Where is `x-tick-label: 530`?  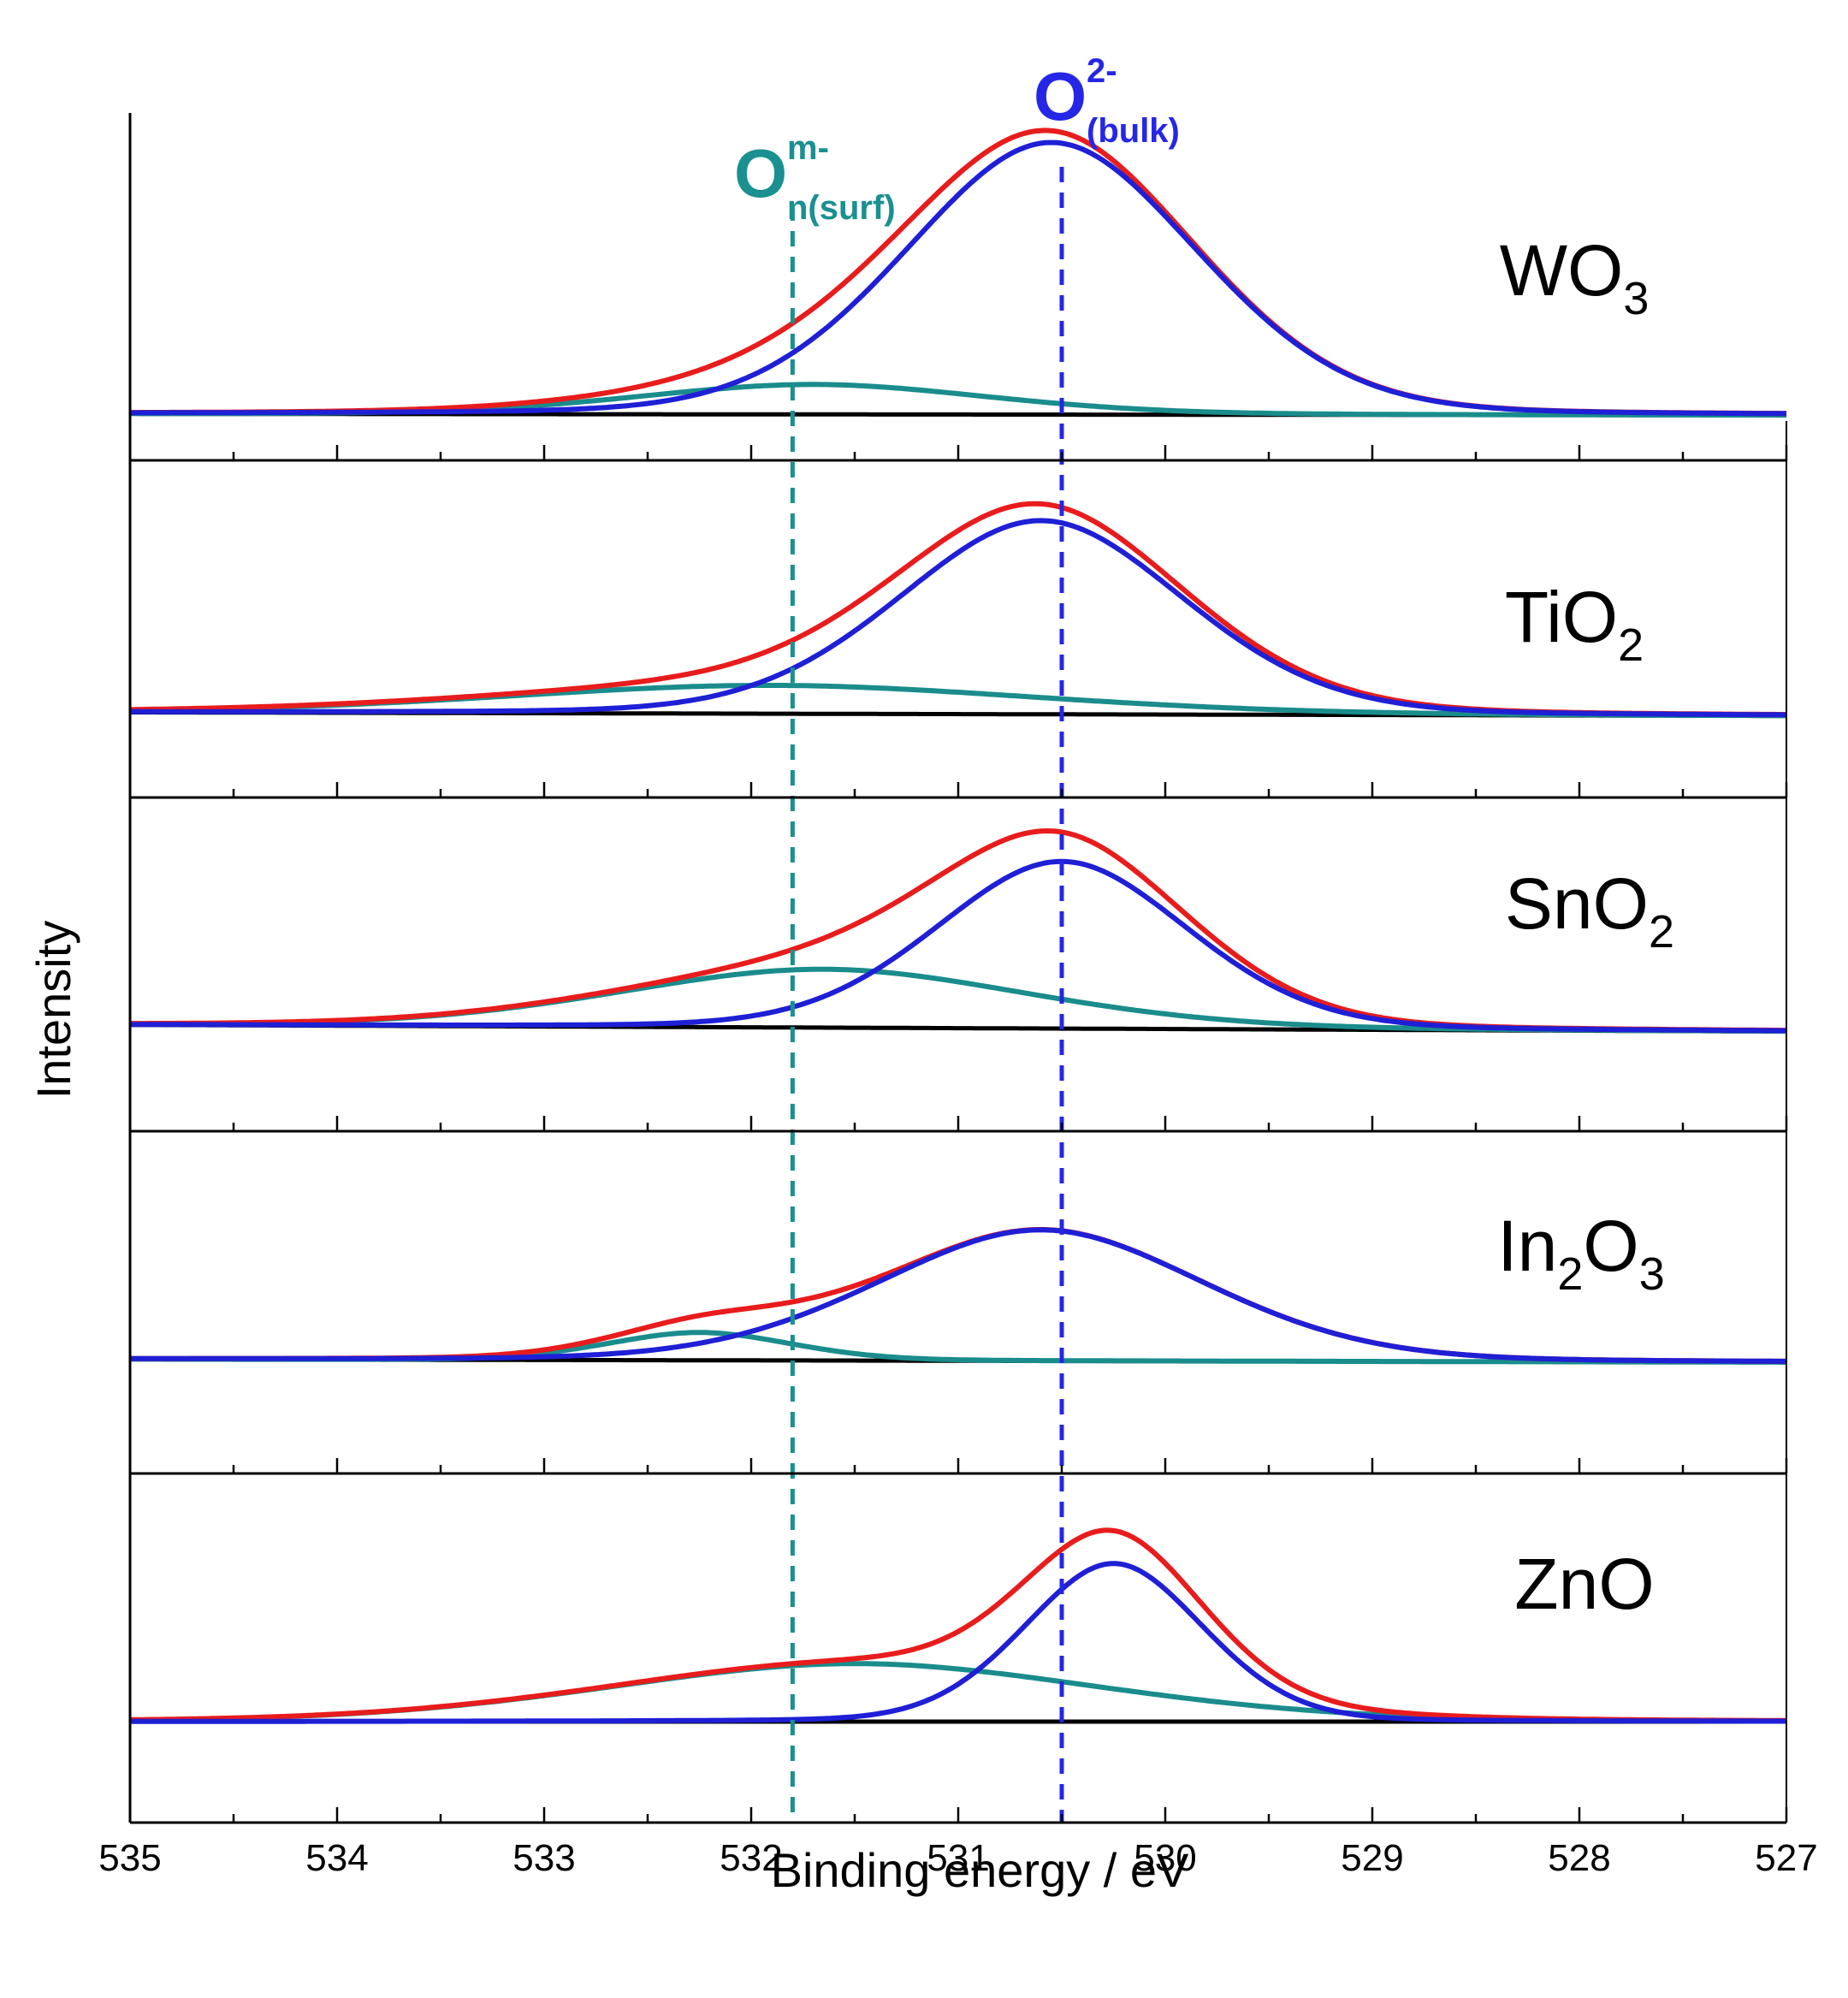
x-tick-label: 530 is located at coordinates (1165, 1858).